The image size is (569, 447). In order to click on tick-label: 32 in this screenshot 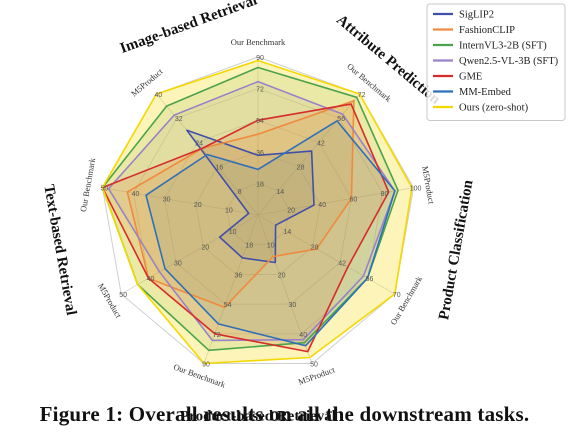, I will do `click(179, 119)`.